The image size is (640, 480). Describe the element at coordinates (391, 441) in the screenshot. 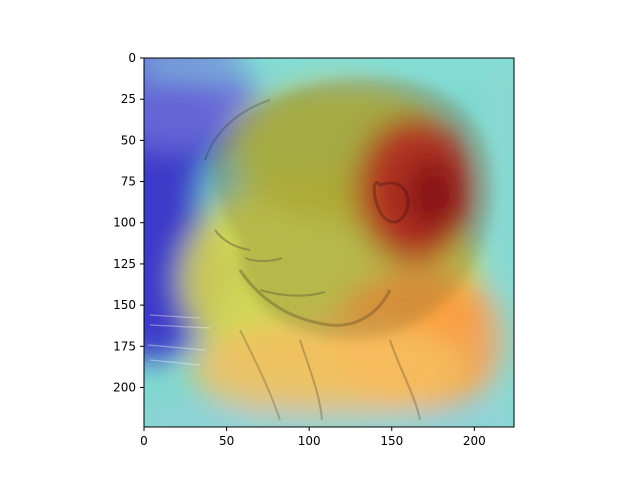

I see `x-tick-label: 150` at that location.